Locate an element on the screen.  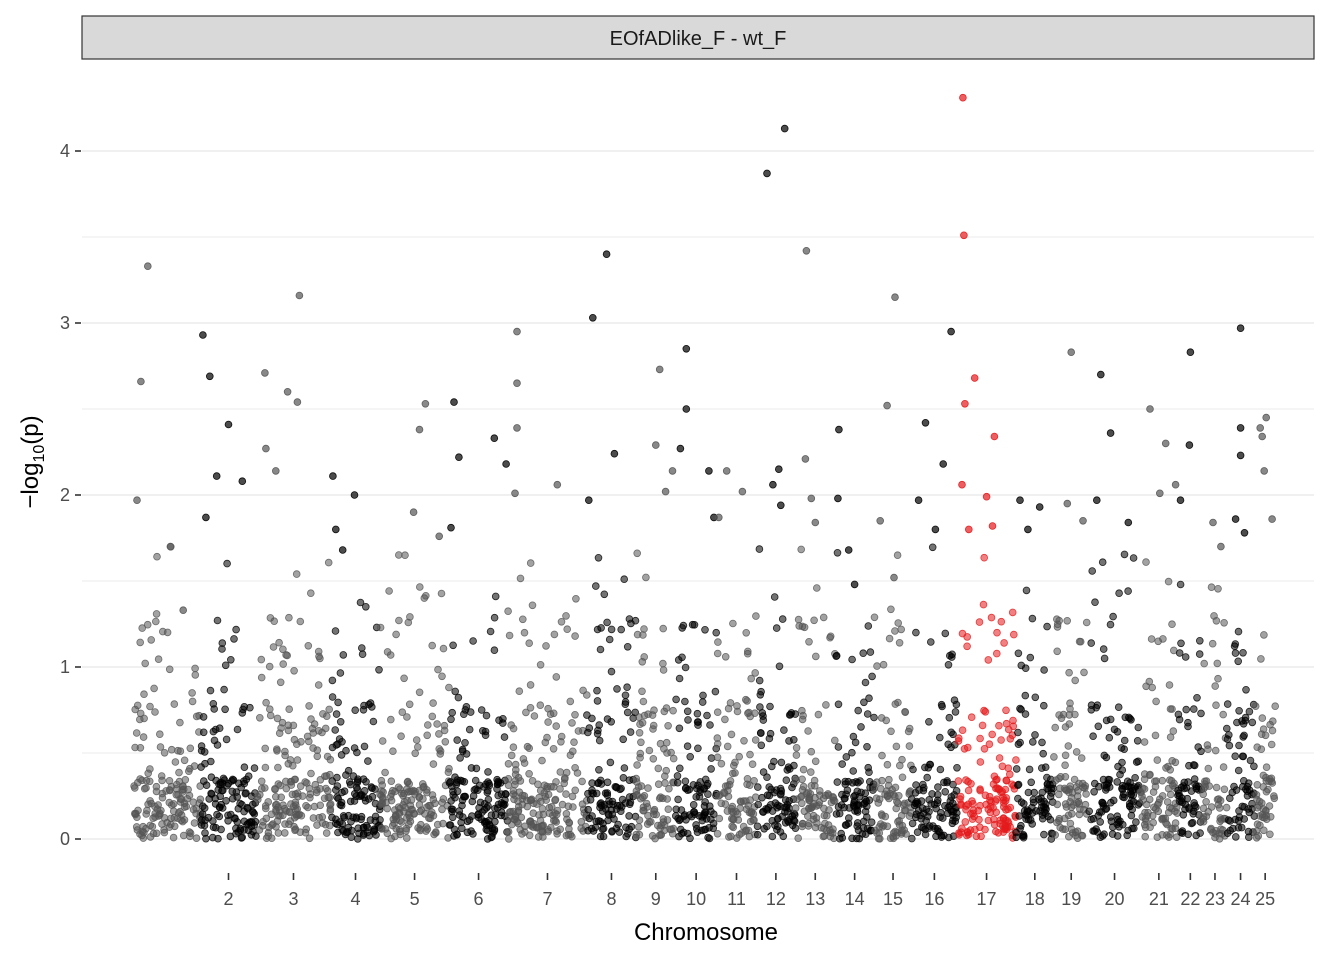
x-tick-label: 2 is located at coordinates (229, 899).